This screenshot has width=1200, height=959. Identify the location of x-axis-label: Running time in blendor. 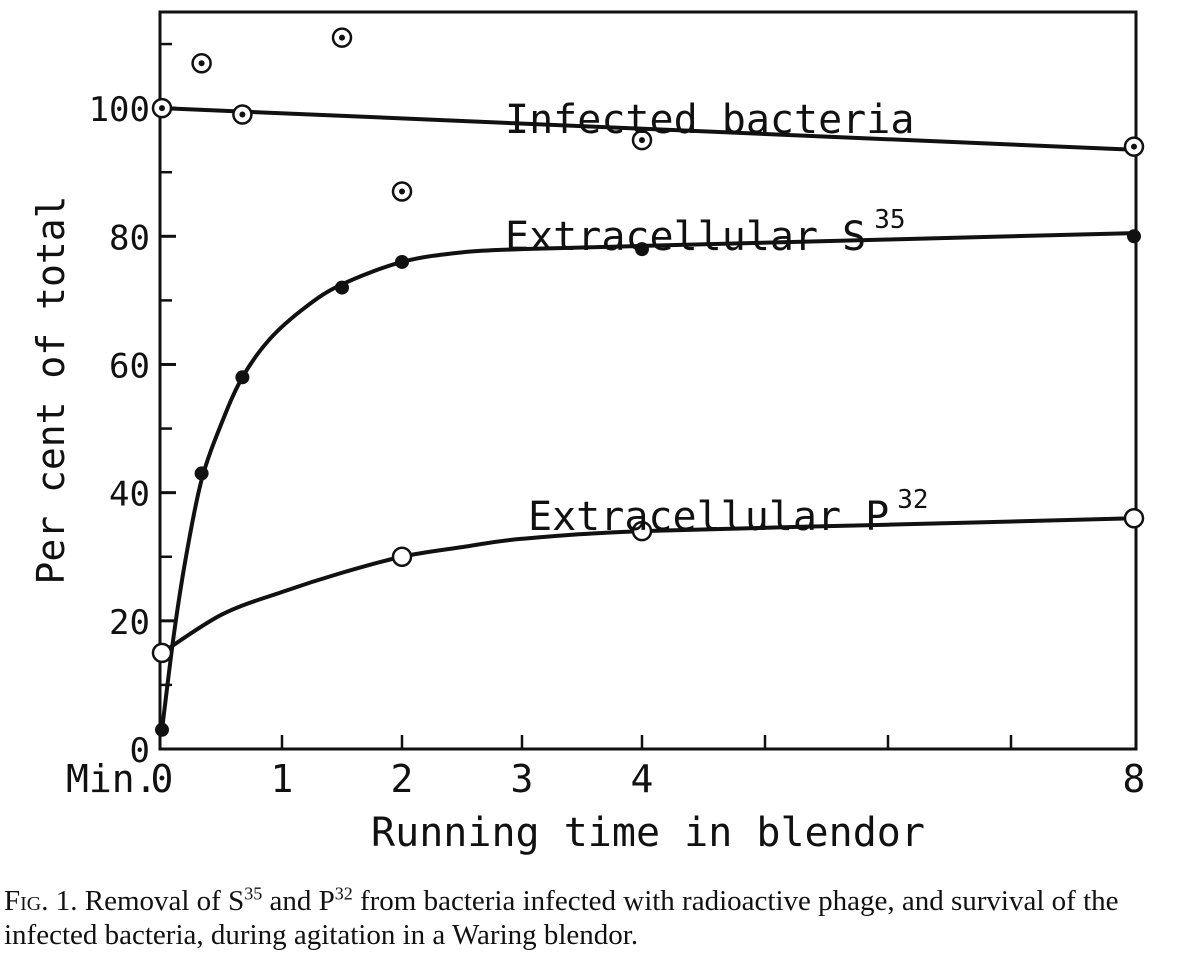
(648, 833).